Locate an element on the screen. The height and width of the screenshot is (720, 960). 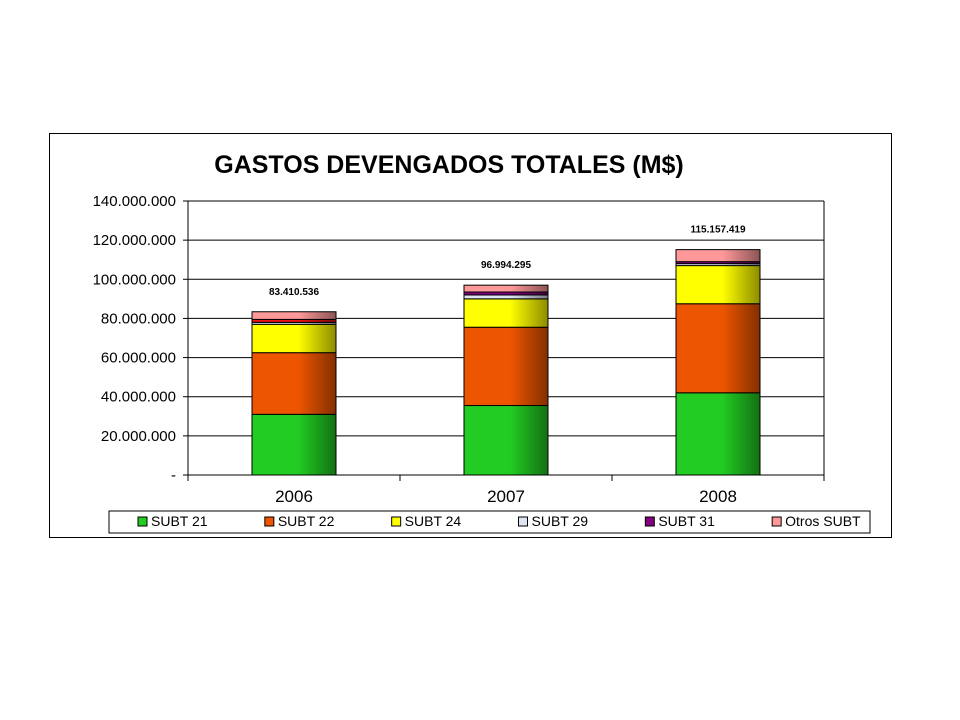
legend-label: SUBT 24 is located at coordinates (433, 521).